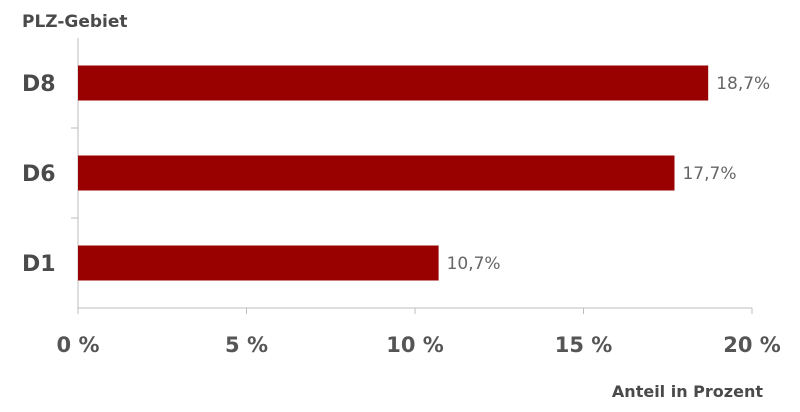  Describe the element at coordinates (376, 173) in the screenshot. I see `bar-d6` at that location.